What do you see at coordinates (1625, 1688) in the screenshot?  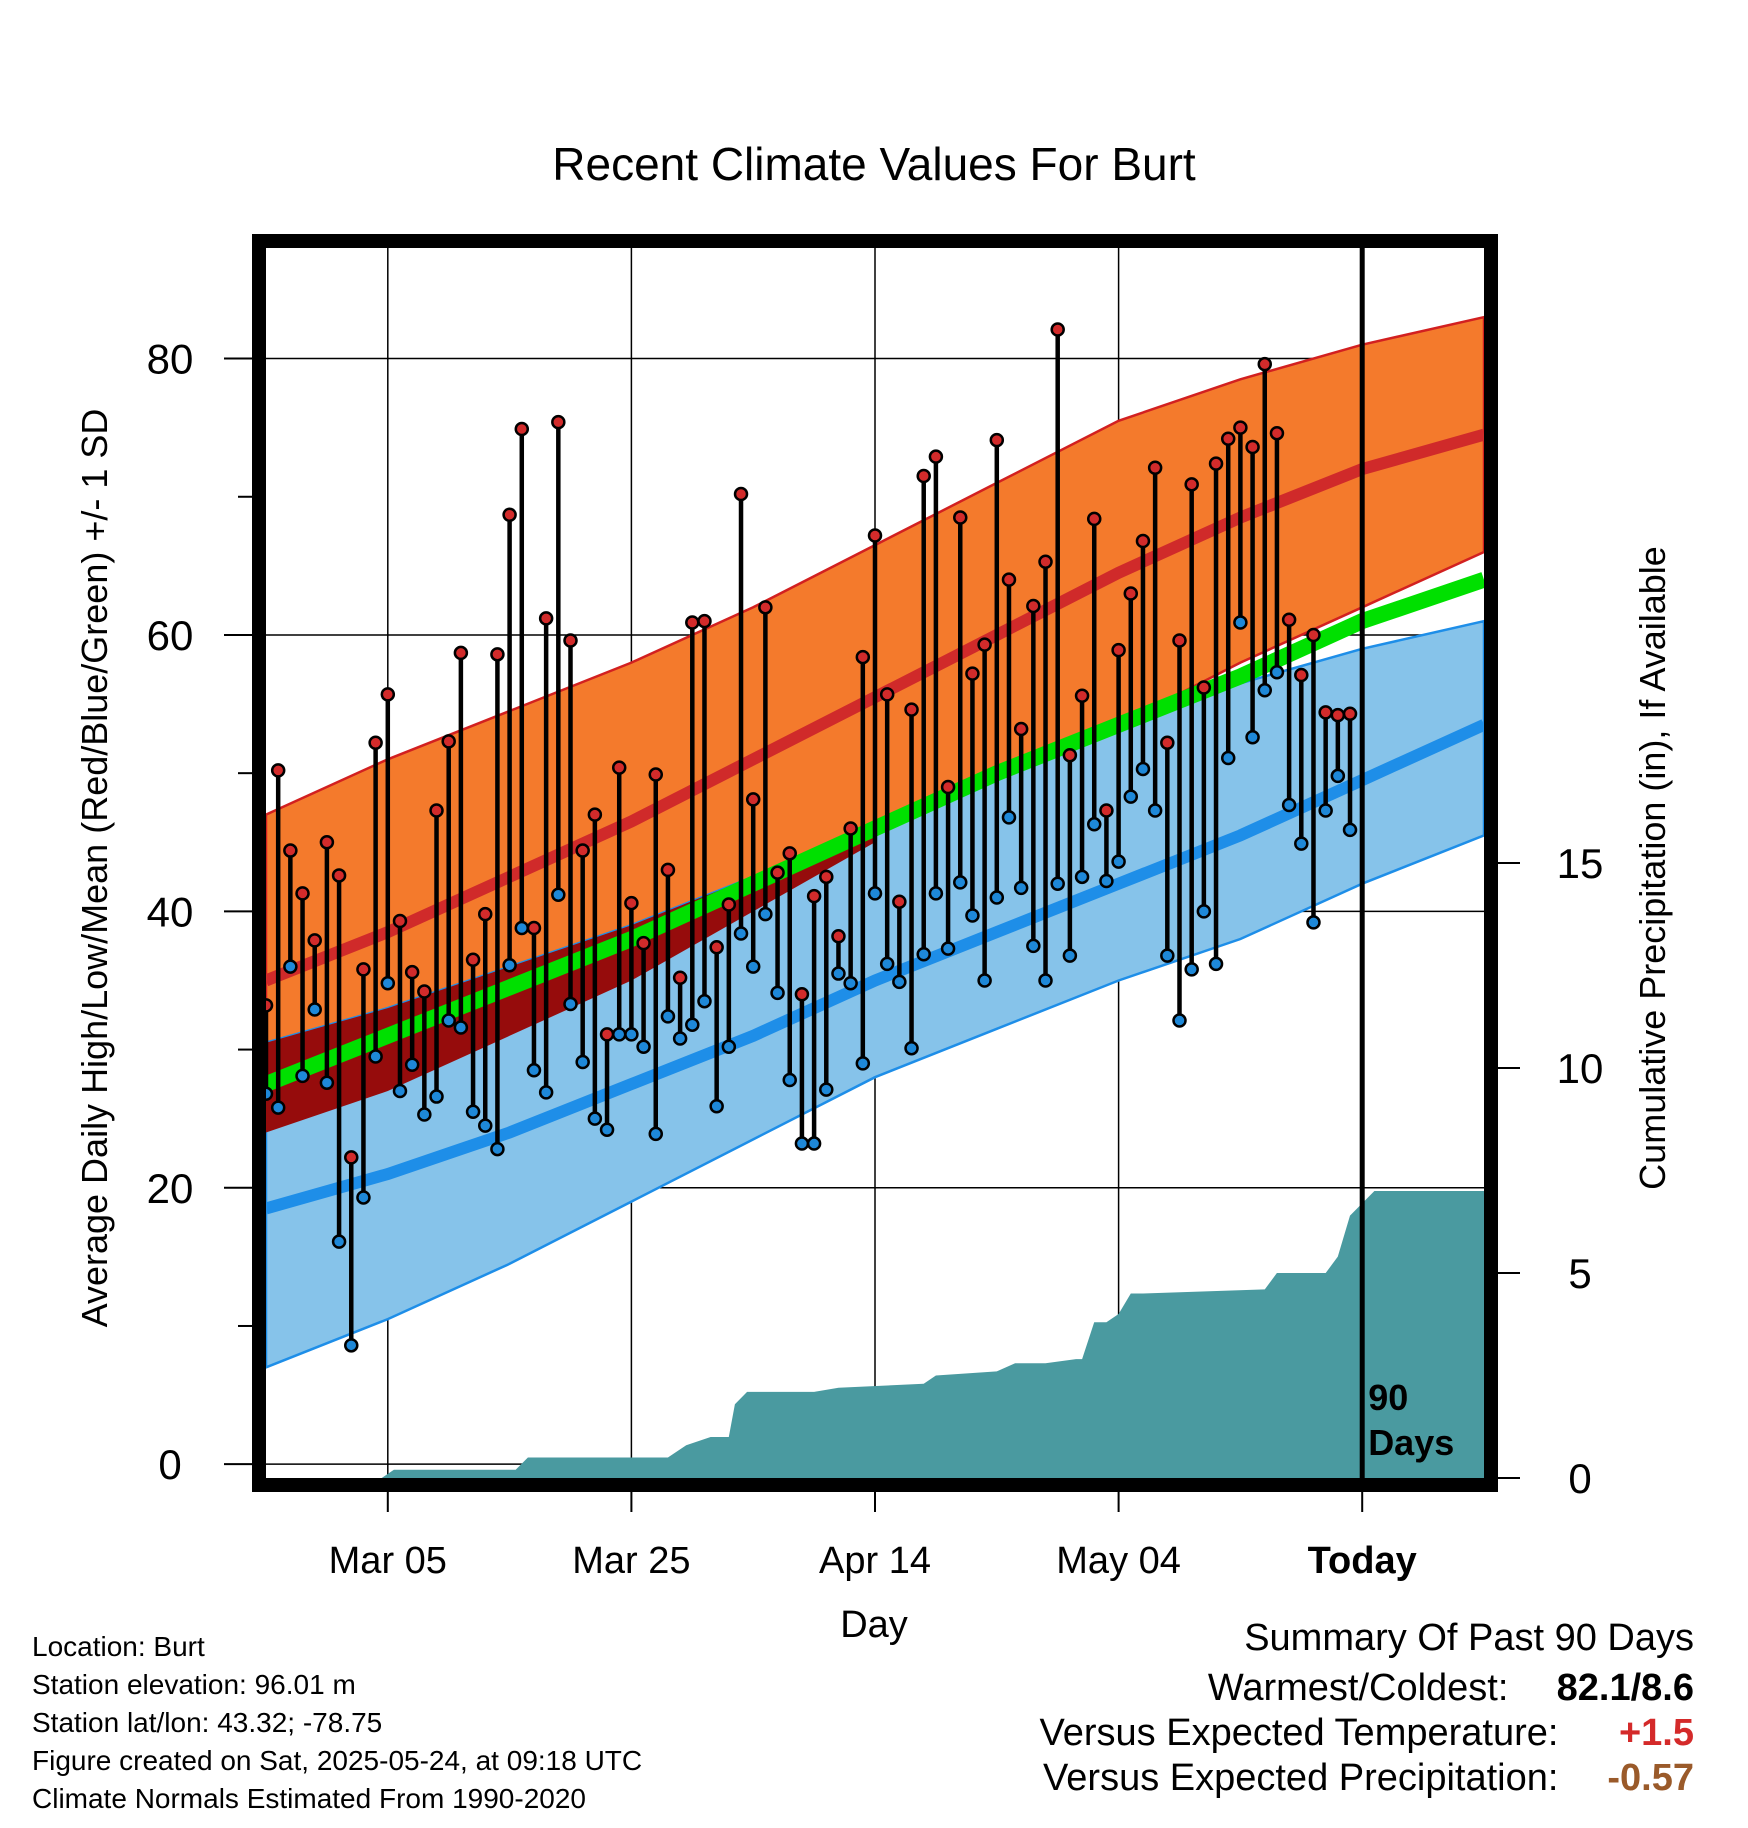 I see `warm-cold-value: 82.1/8.6` at bounding box center [1625, 1688].